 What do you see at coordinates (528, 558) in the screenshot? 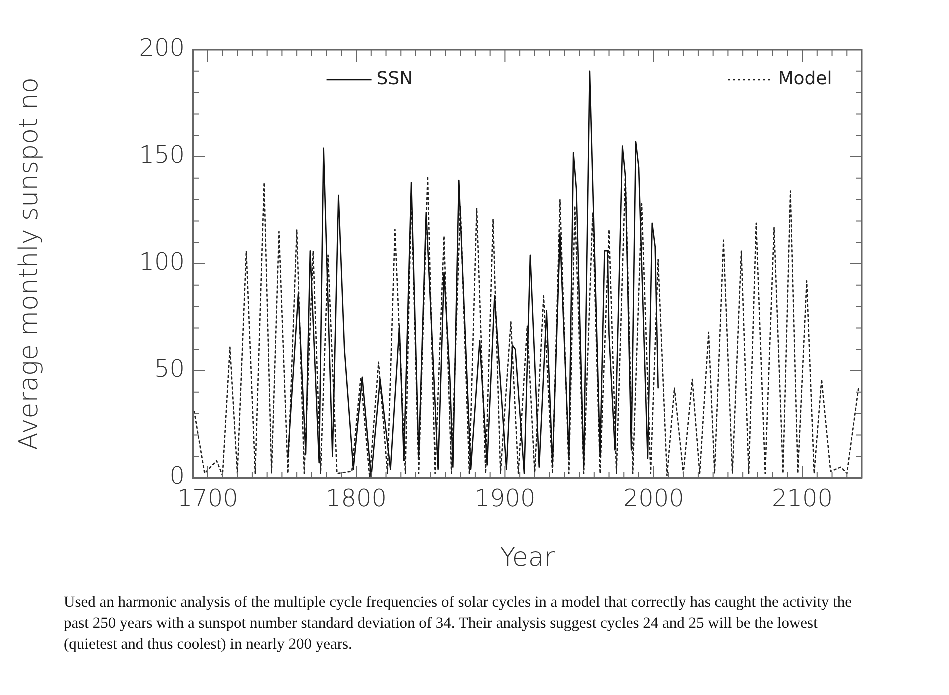
I see `x-axis-title: Year` at bounding box center [528, 558].